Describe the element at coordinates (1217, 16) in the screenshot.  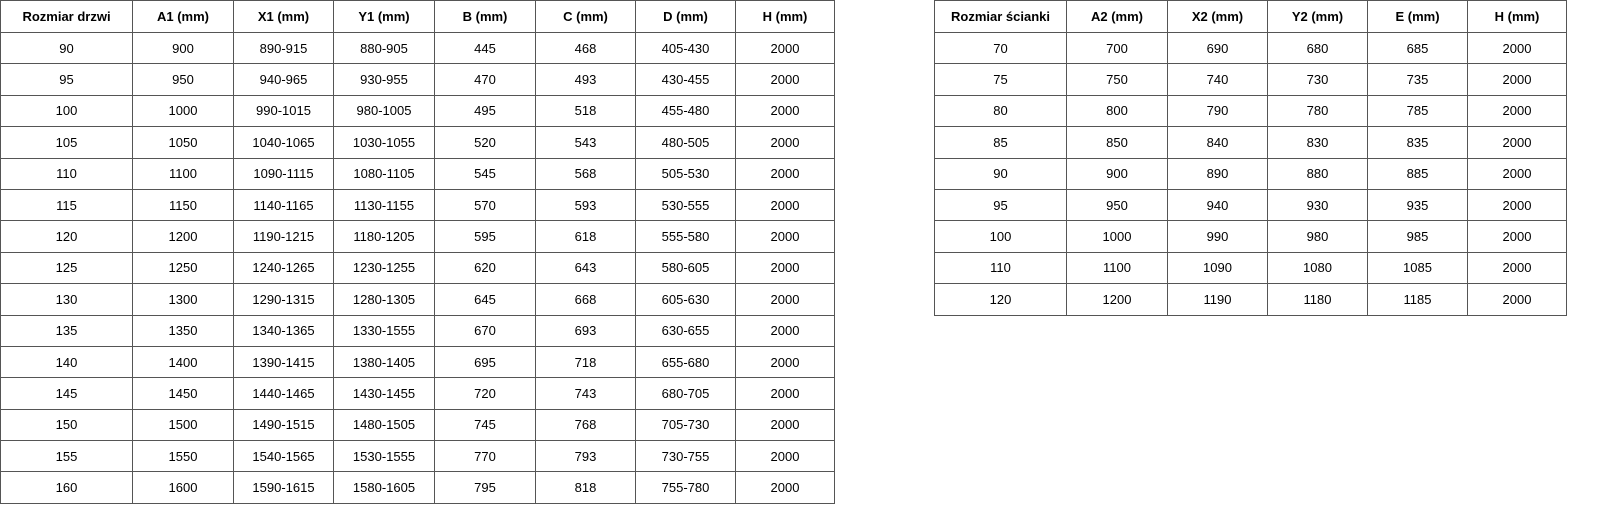
I see `column-header: X2 (mm)` at that location.